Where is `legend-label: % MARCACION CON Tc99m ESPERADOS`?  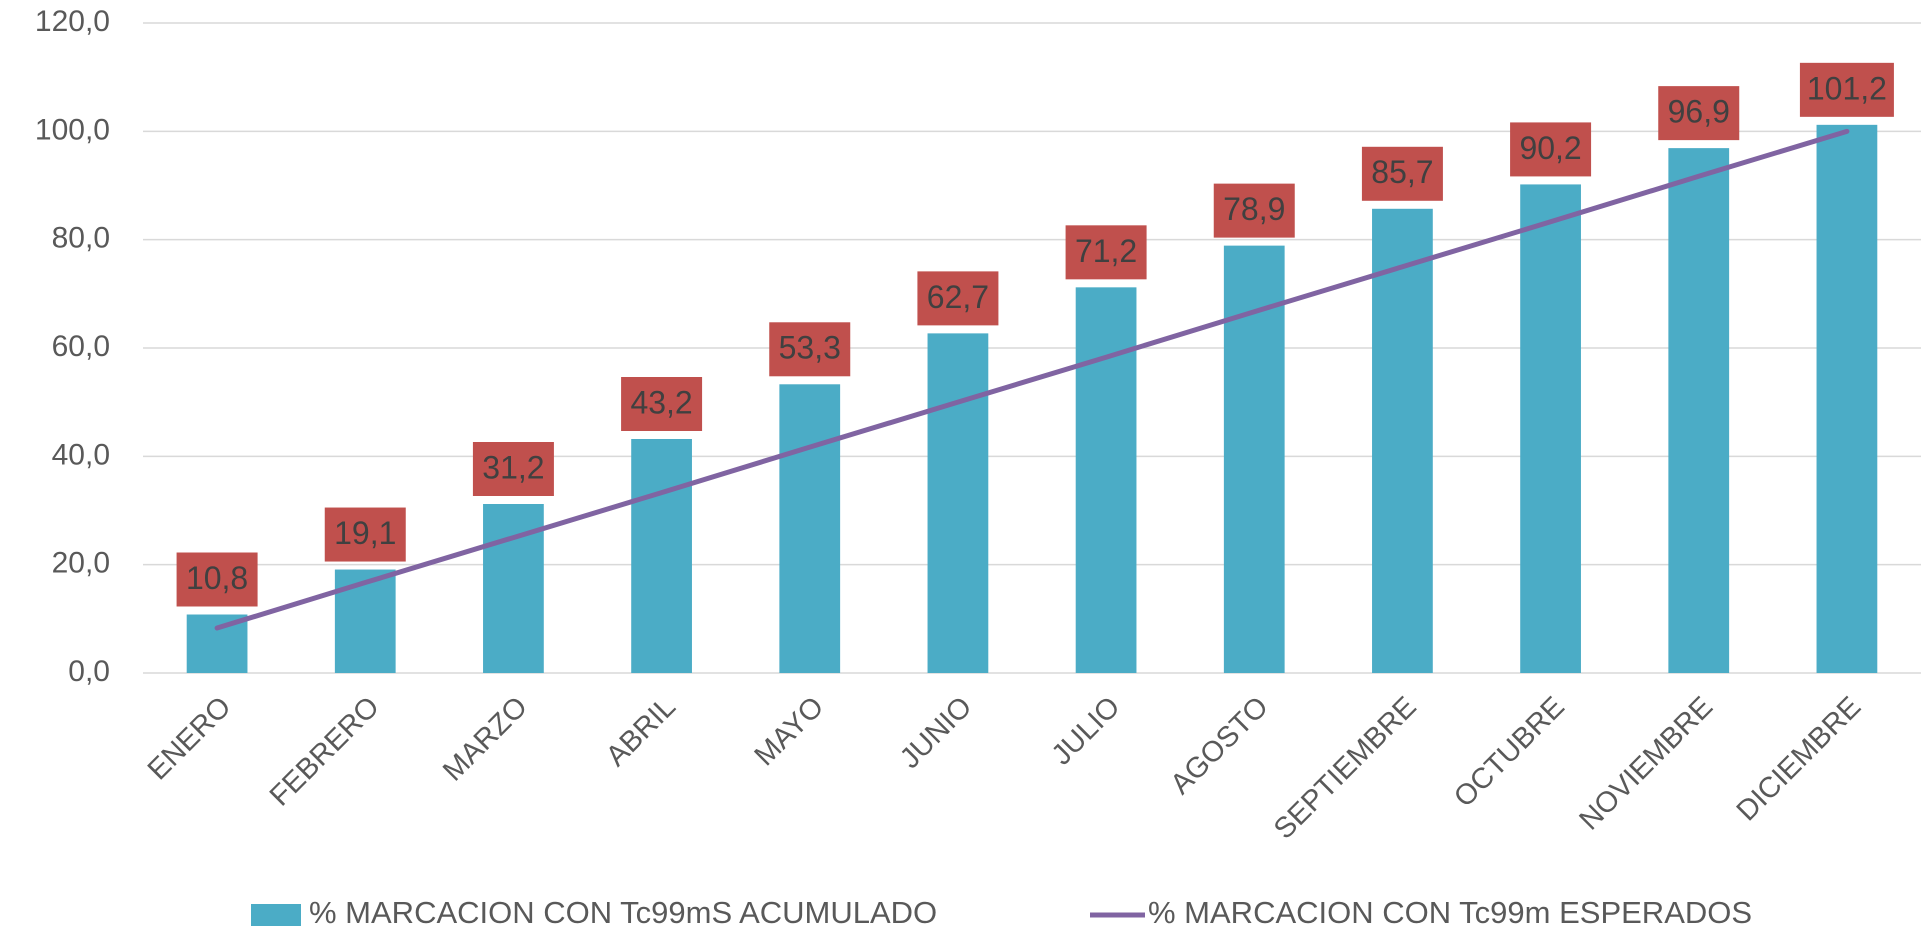 legend-label: % MARCACION CON Tc99m ESPERADOS is located at coordinates (1450, 912).